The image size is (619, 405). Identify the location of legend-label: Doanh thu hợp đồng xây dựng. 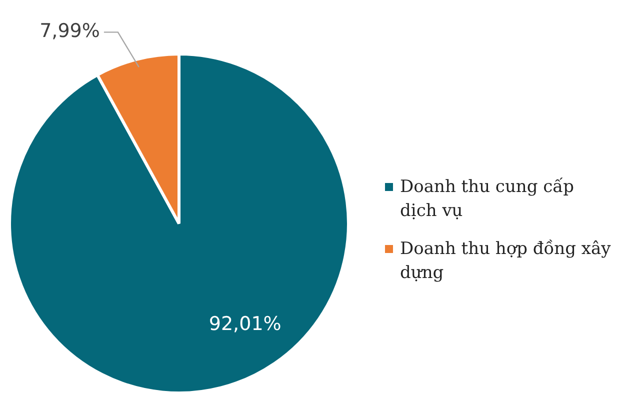
(506, 261).